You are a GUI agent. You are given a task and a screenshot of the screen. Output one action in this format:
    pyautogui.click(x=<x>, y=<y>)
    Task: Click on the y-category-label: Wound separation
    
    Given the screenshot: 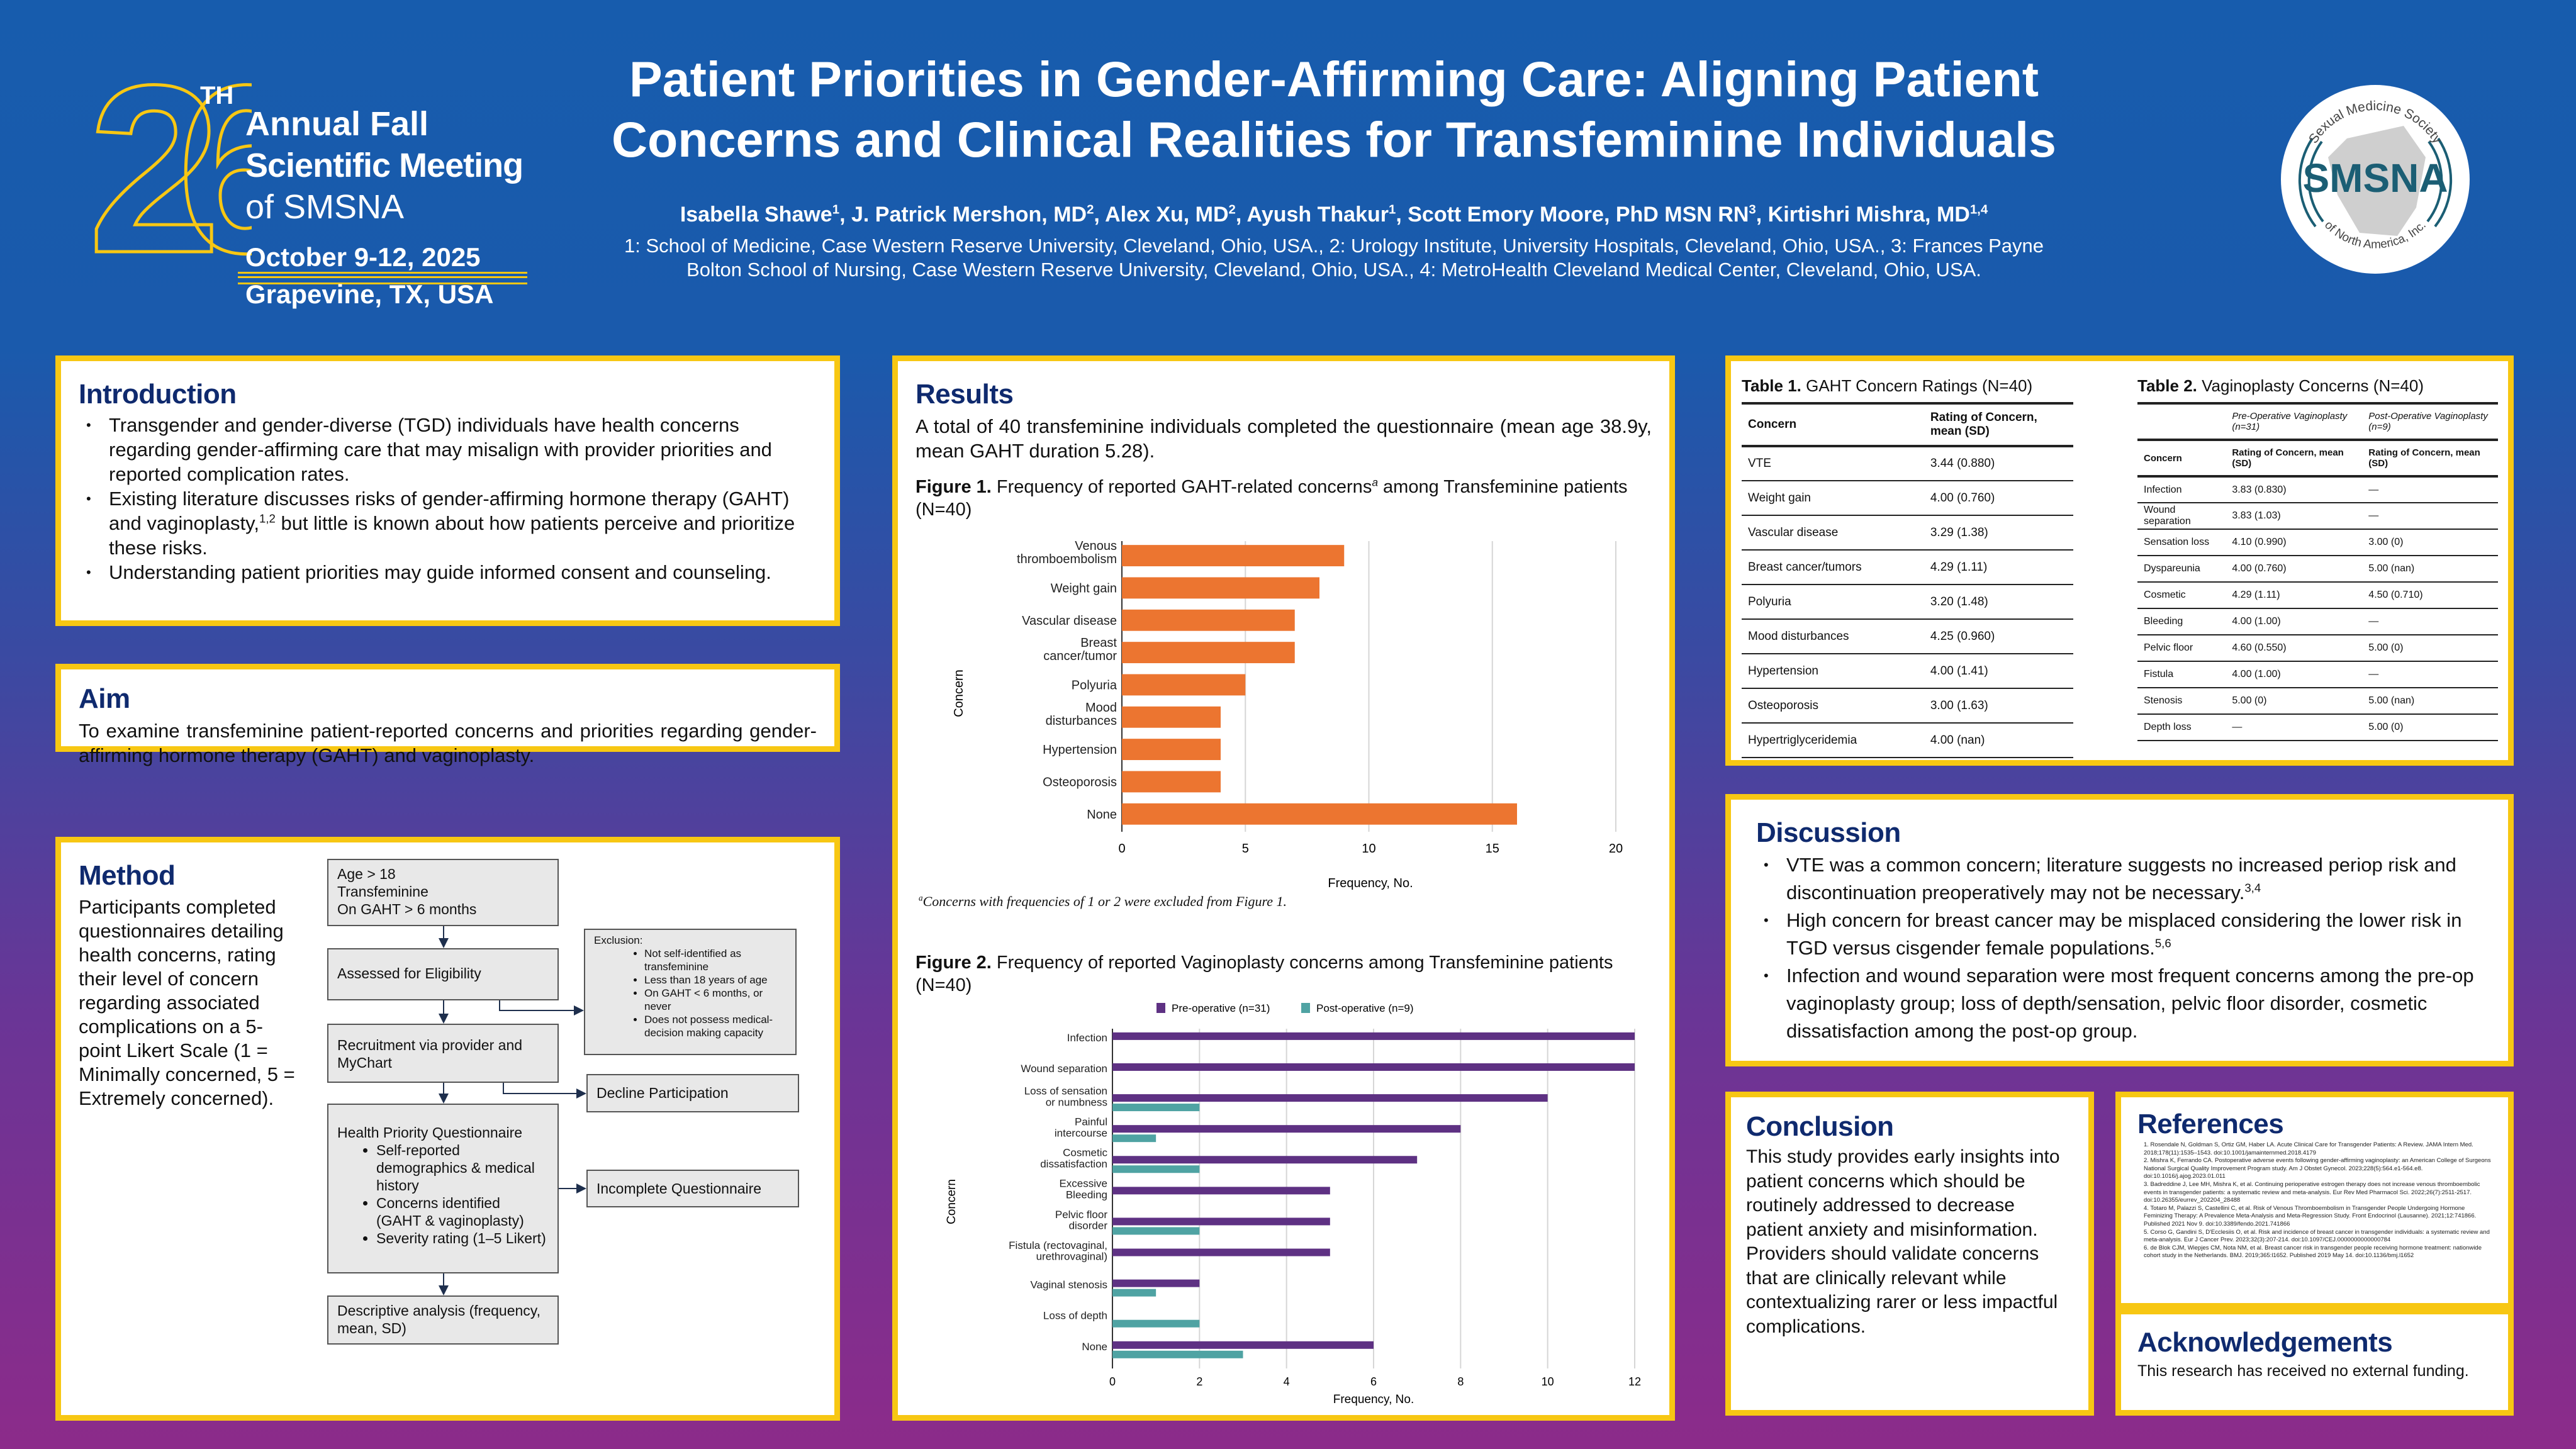 What is the action you would take?
    pyautogui.click(x=1064, y=1069)
    